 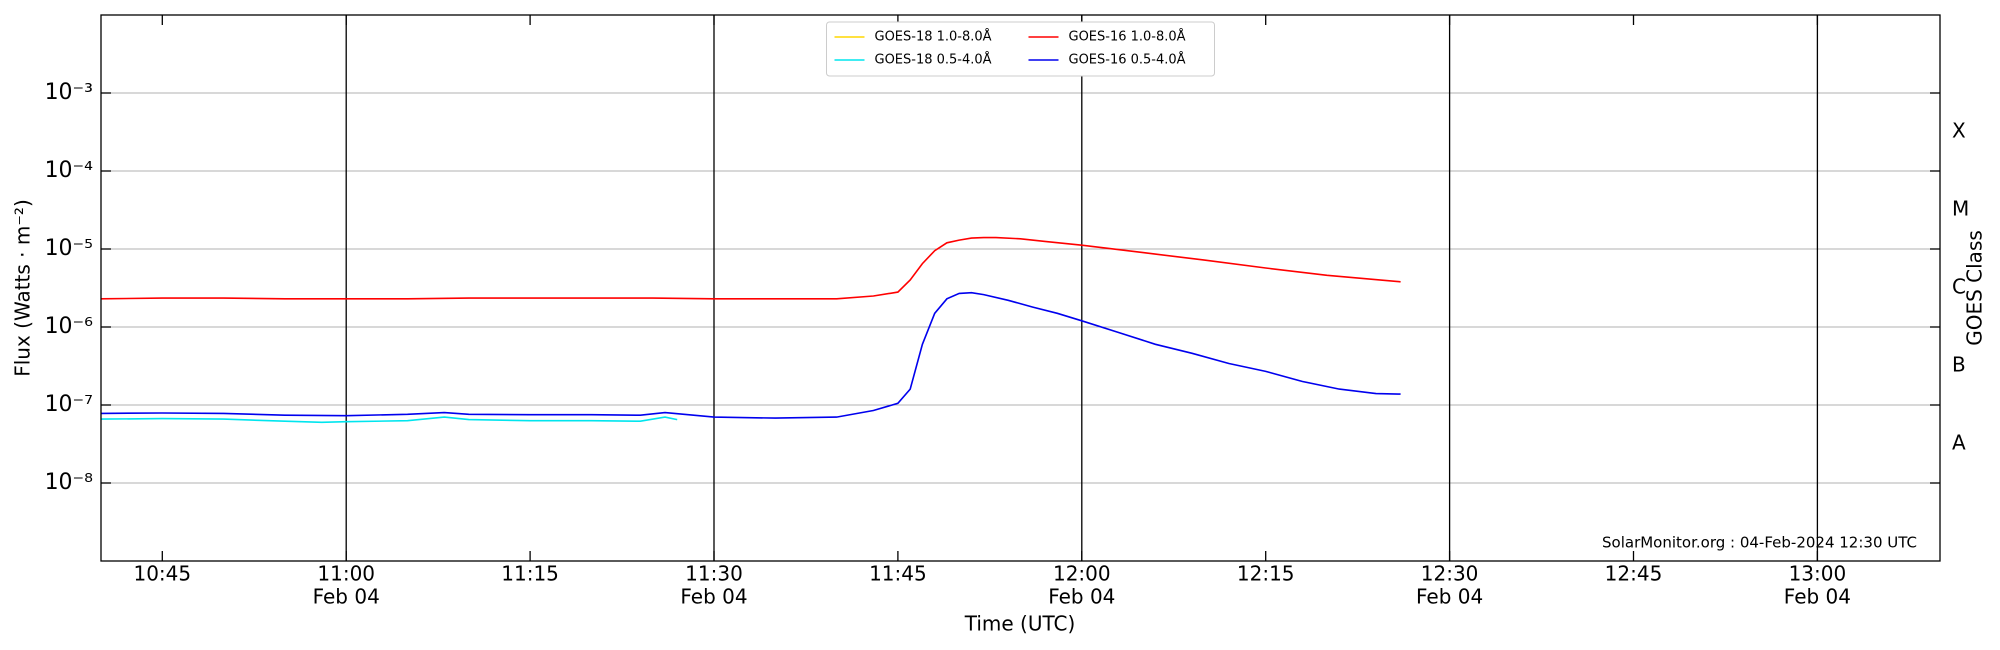 I want to click on y-axis-label: Flux (Watts · m⁻²), so click(x=23, y=288).